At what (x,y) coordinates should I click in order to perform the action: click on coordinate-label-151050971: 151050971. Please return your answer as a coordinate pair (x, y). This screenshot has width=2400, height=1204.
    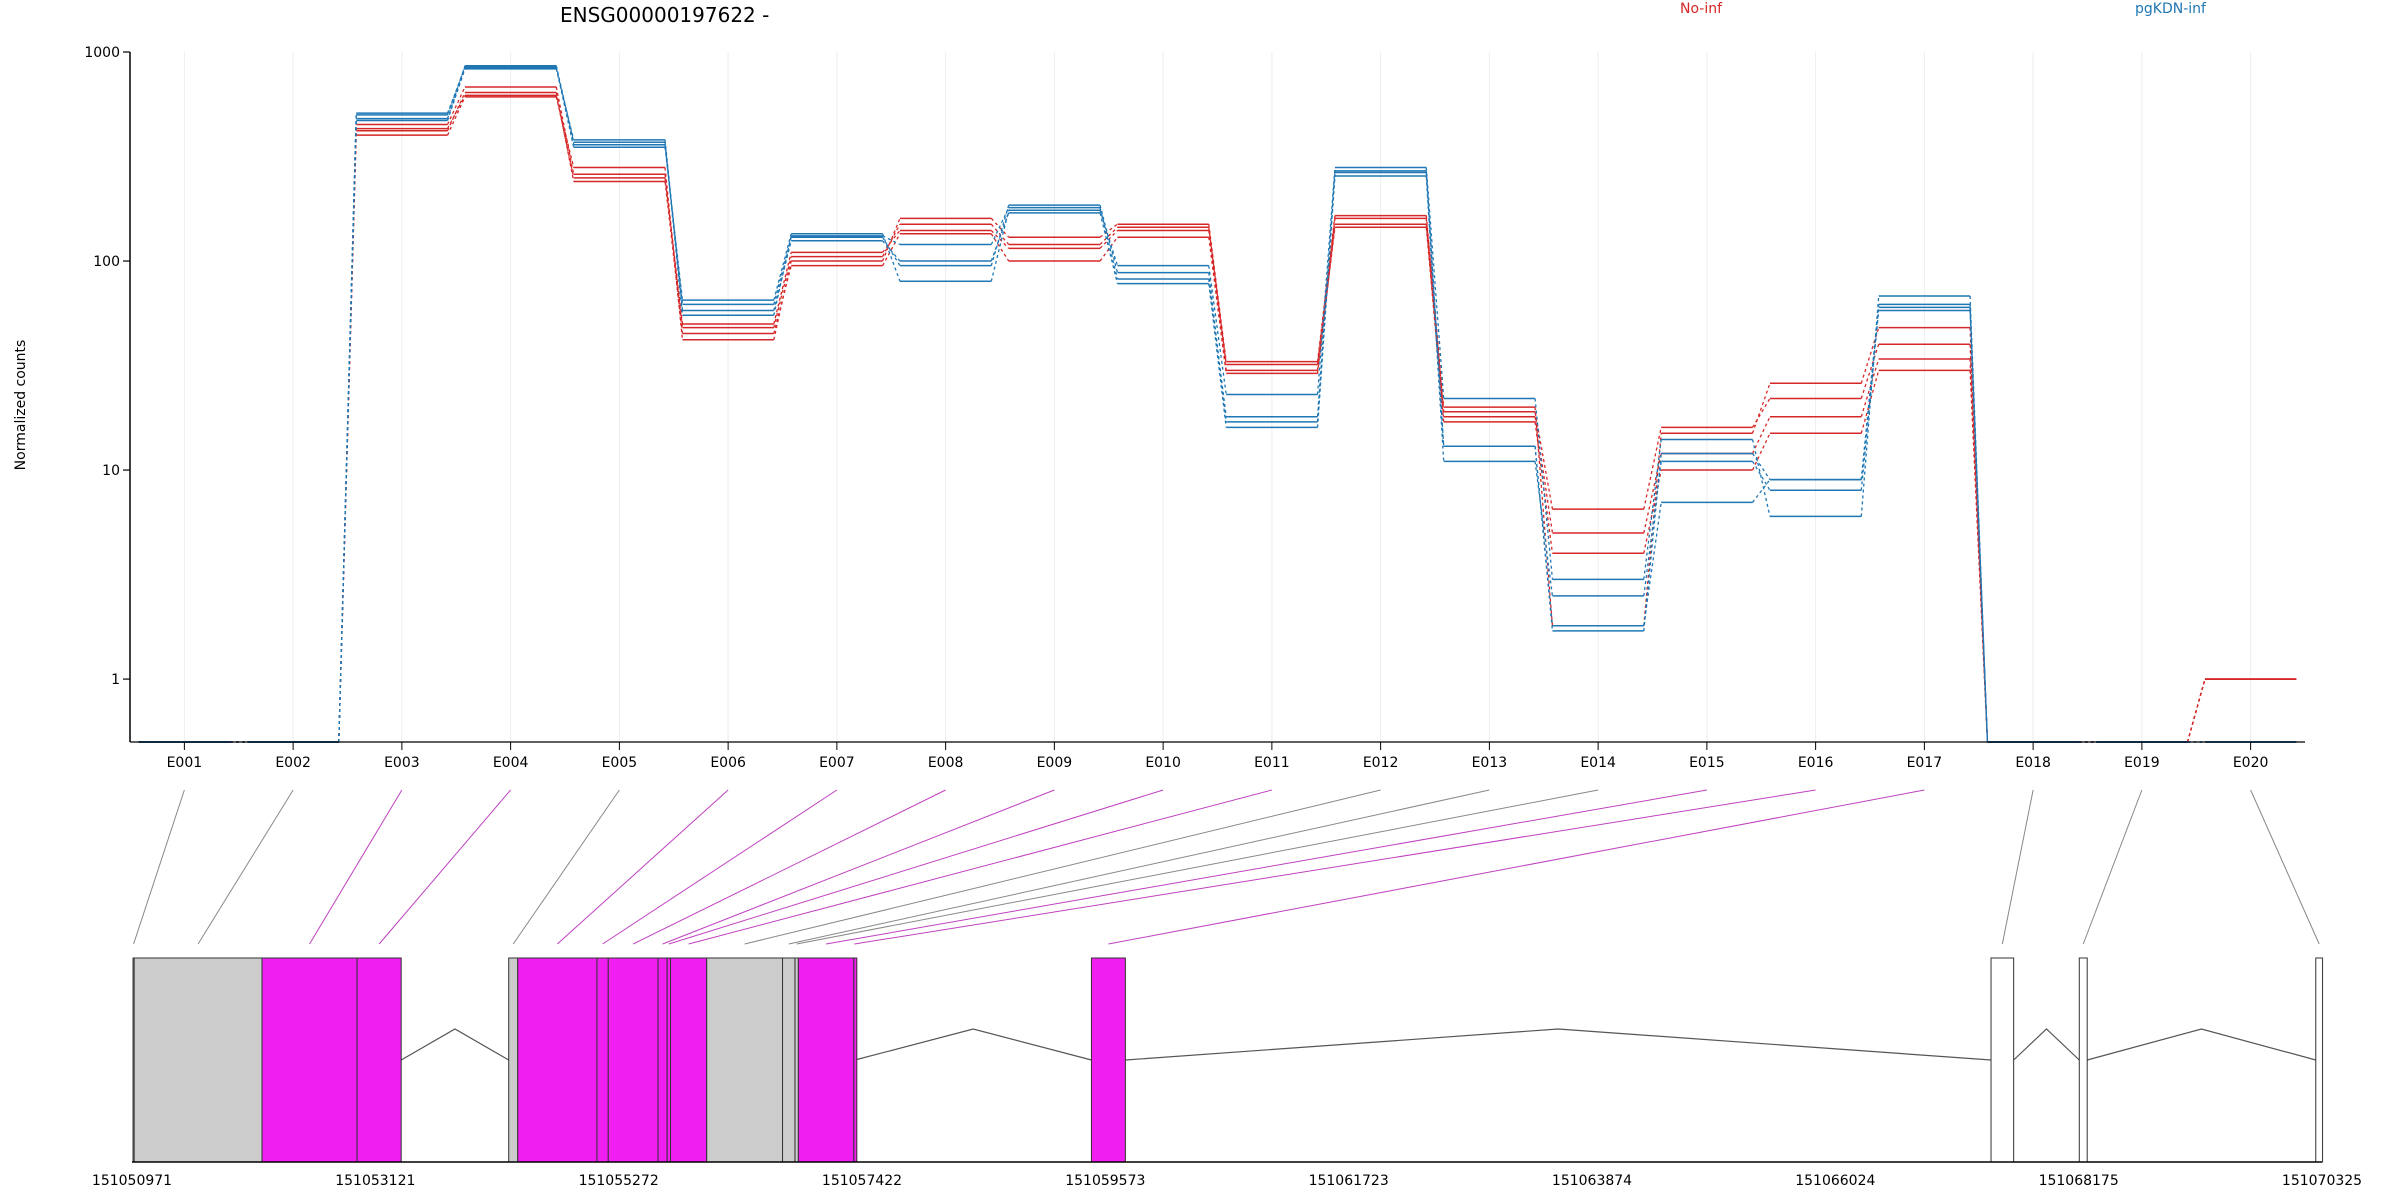
    Looking at the image, I should click on (132, 1181).